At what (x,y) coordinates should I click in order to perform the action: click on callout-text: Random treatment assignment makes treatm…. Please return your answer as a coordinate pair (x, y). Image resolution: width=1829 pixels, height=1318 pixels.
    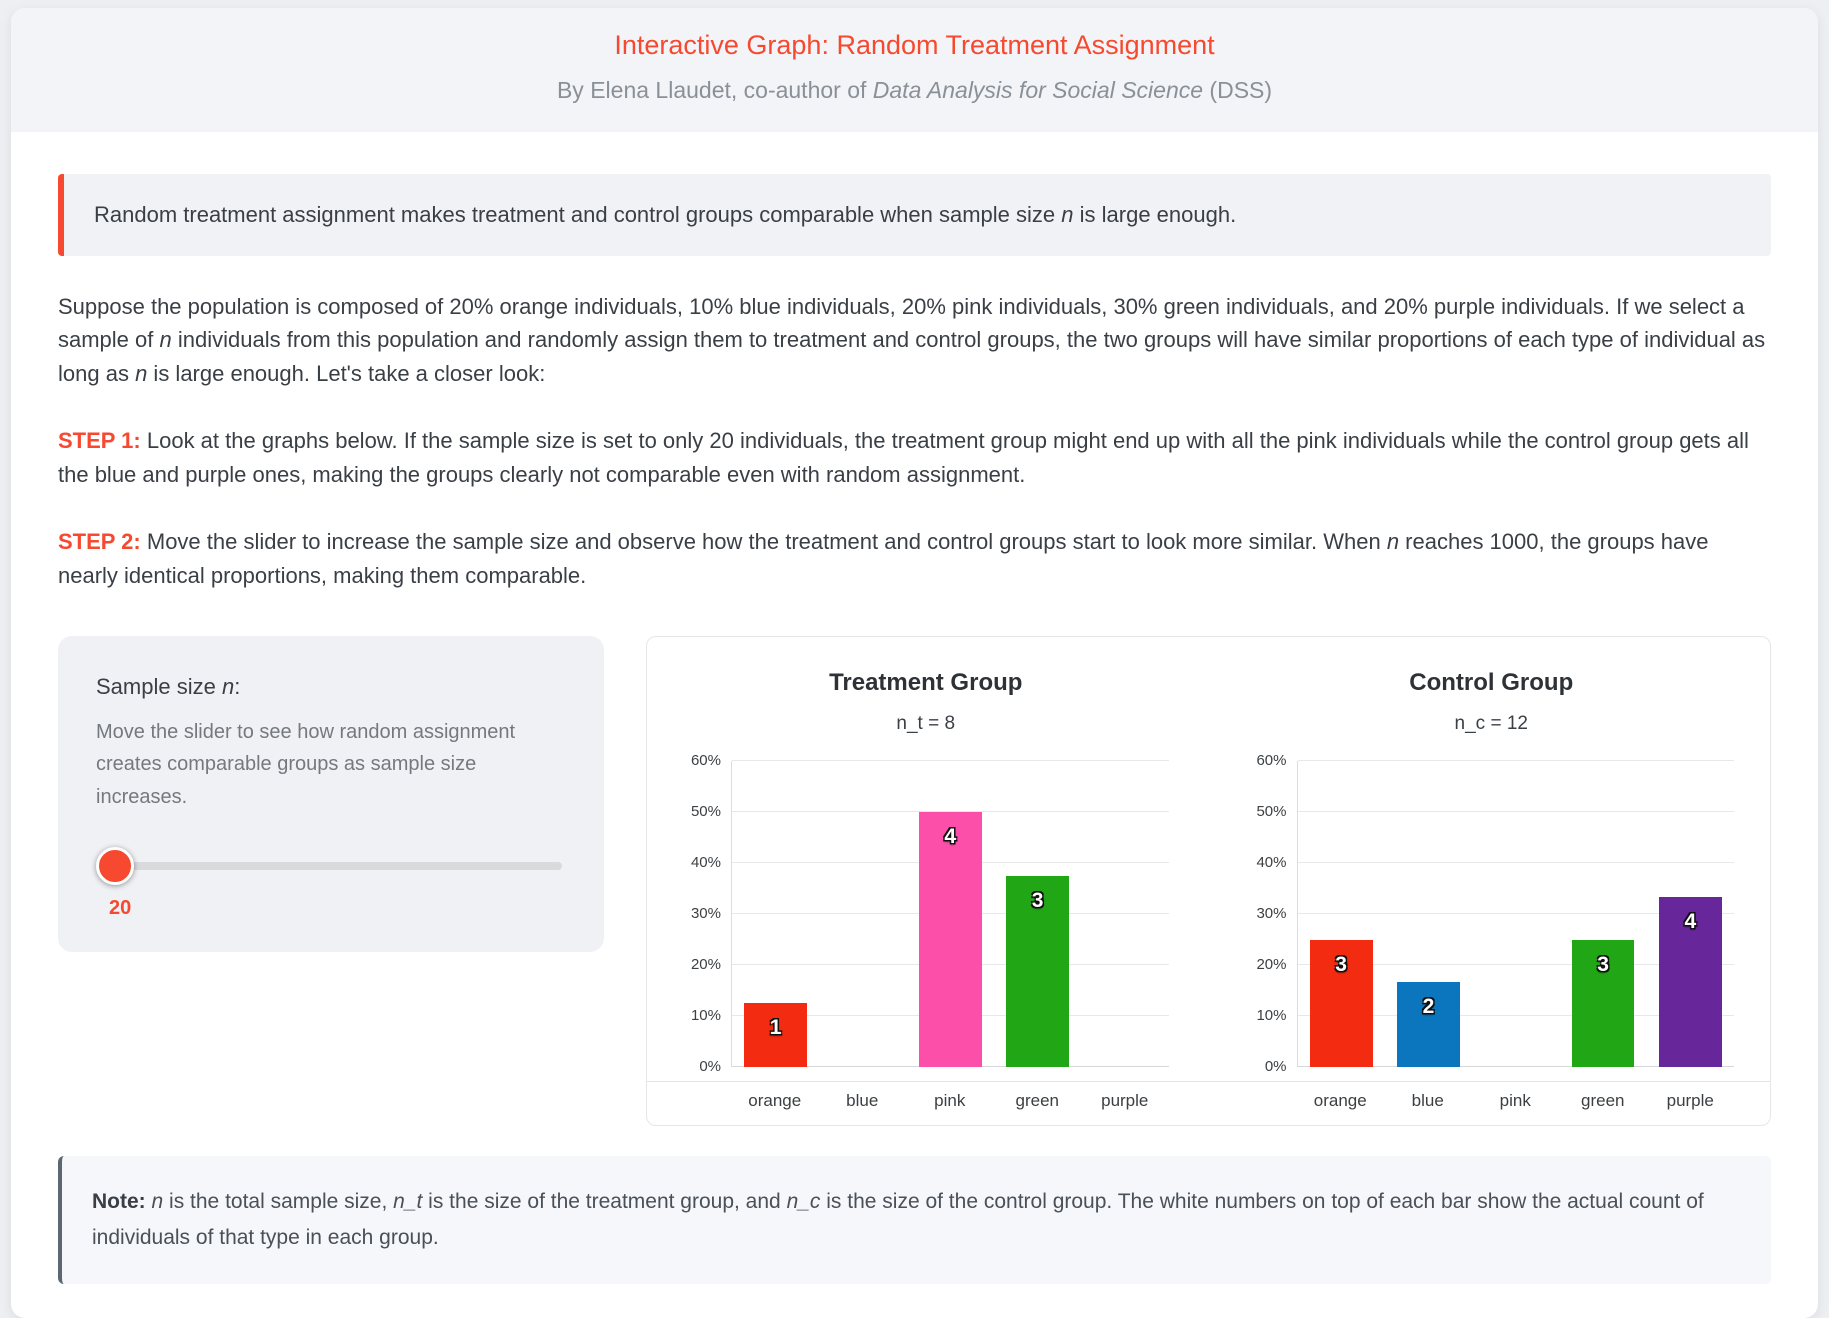
    Looking at the image, I should click on (578, 214).